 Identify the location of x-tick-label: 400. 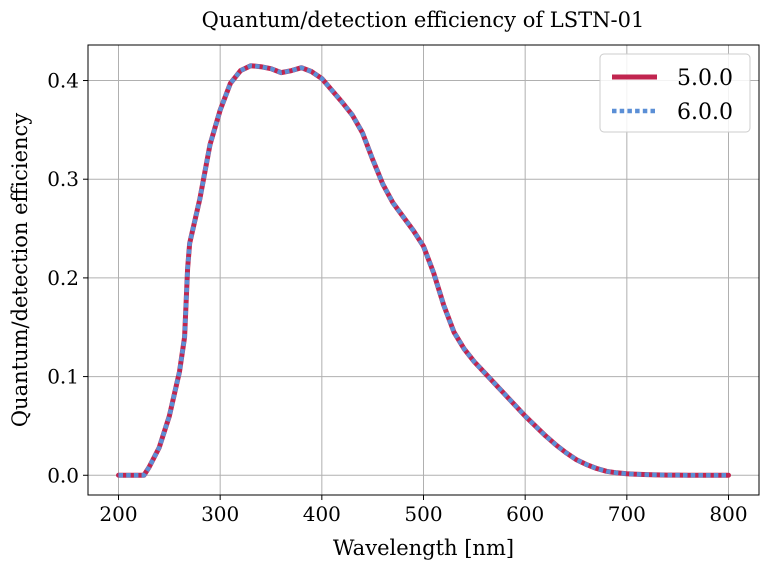
(322, 514).